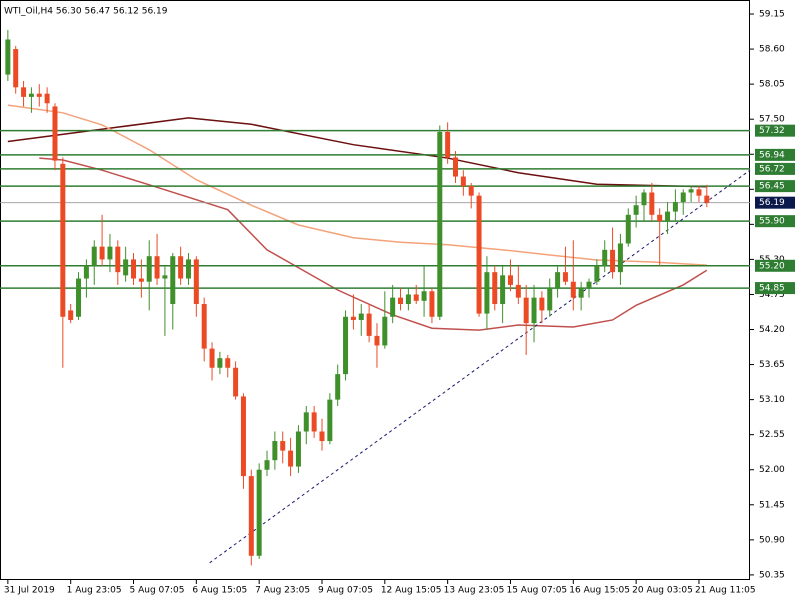 The height and width of the screenshot is (600, 800). Describe the element at coordinates (772, 289) in the screenshot. I see `level-label: 54.85` at that location.